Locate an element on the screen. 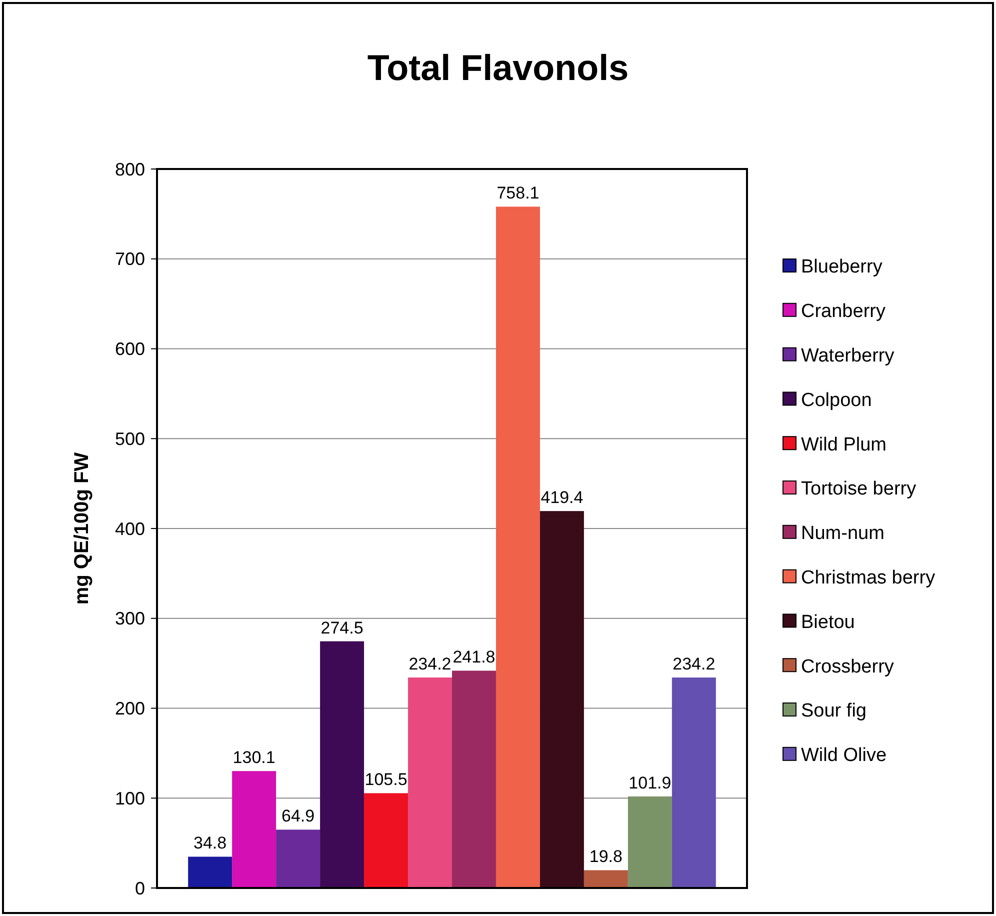 The height and width of the screenshot is (916, 996). legend-label: Colpoon is located at coordinates (836, 400).